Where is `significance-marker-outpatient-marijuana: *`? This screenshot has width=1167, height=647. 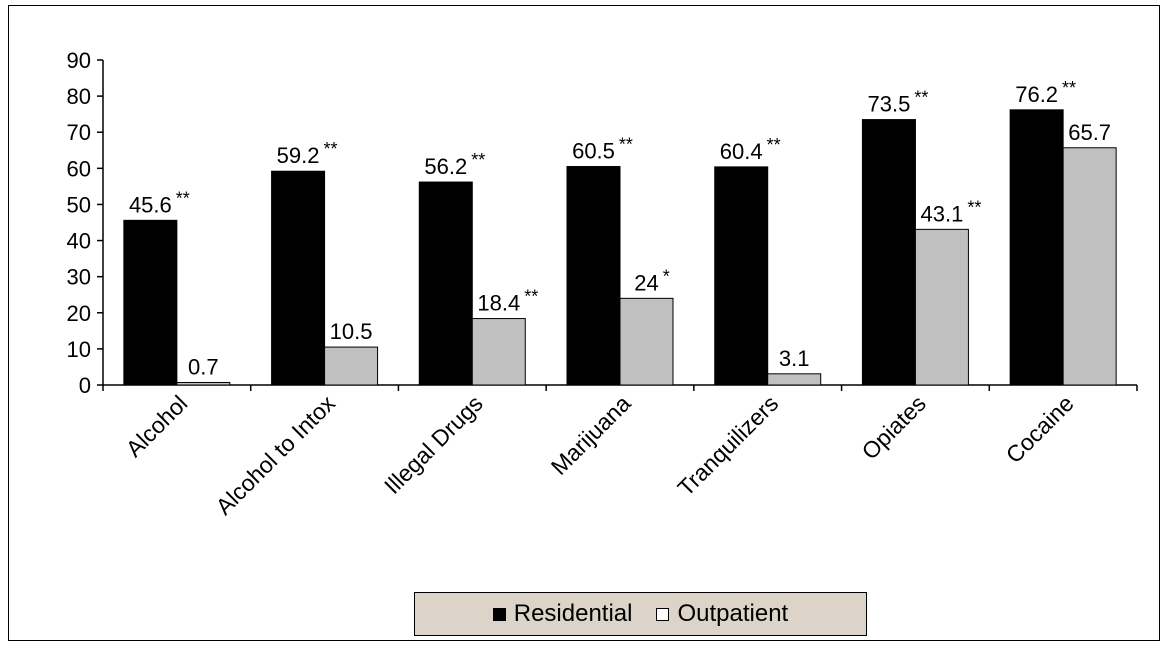
significance-marker-outpatient-marijuana: * is located at coordinates (666, 276).